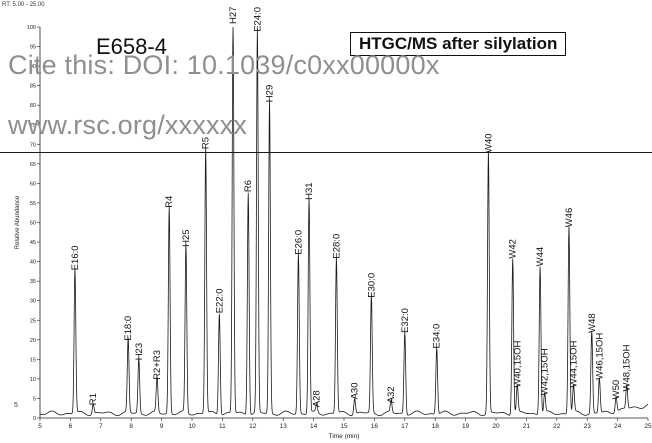 The width and height of the screenshot is (652, 443). Describe the element at coordinates (33, 204) in the screenshot. I see `y-tick-label: 55` at that location.